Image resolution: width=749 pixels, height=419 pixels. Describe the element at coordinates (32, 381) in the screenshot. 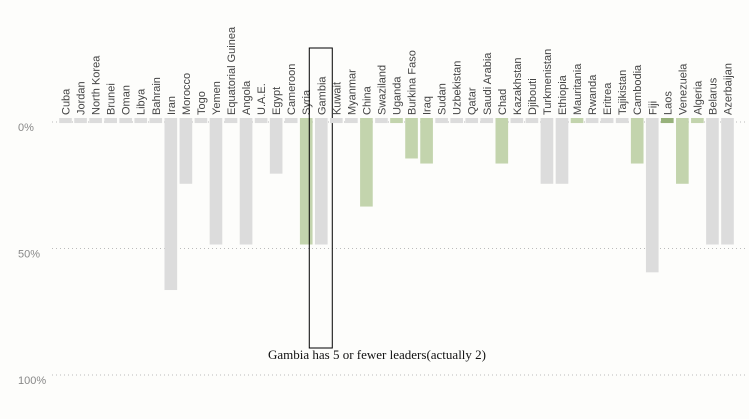

I see `y-tick-label: 100%` at that location.